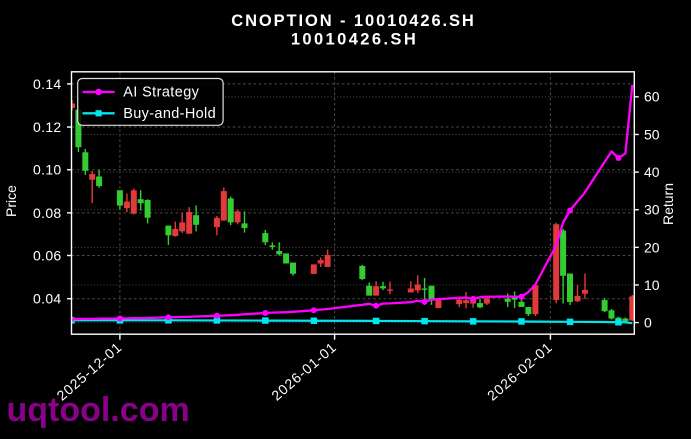  I want to click on svg-text: 60, so click(652, 97).